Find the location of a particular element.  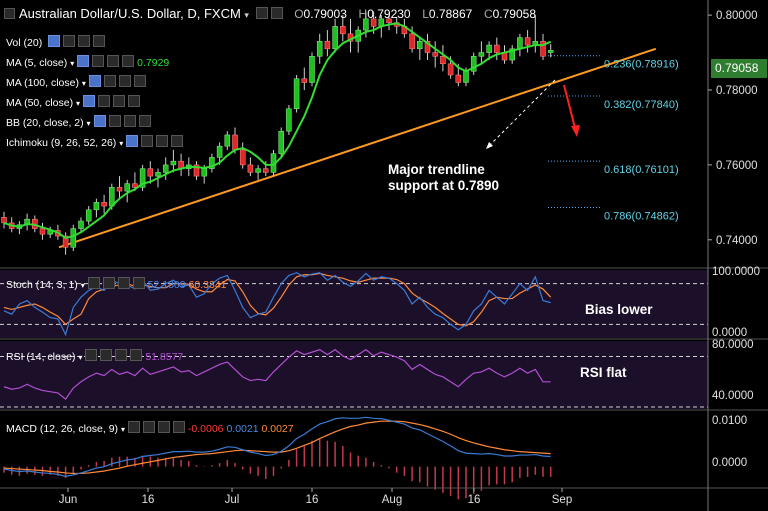

subpanel-y-tick-label: 0.0100 is located at coordinates (729, 421).